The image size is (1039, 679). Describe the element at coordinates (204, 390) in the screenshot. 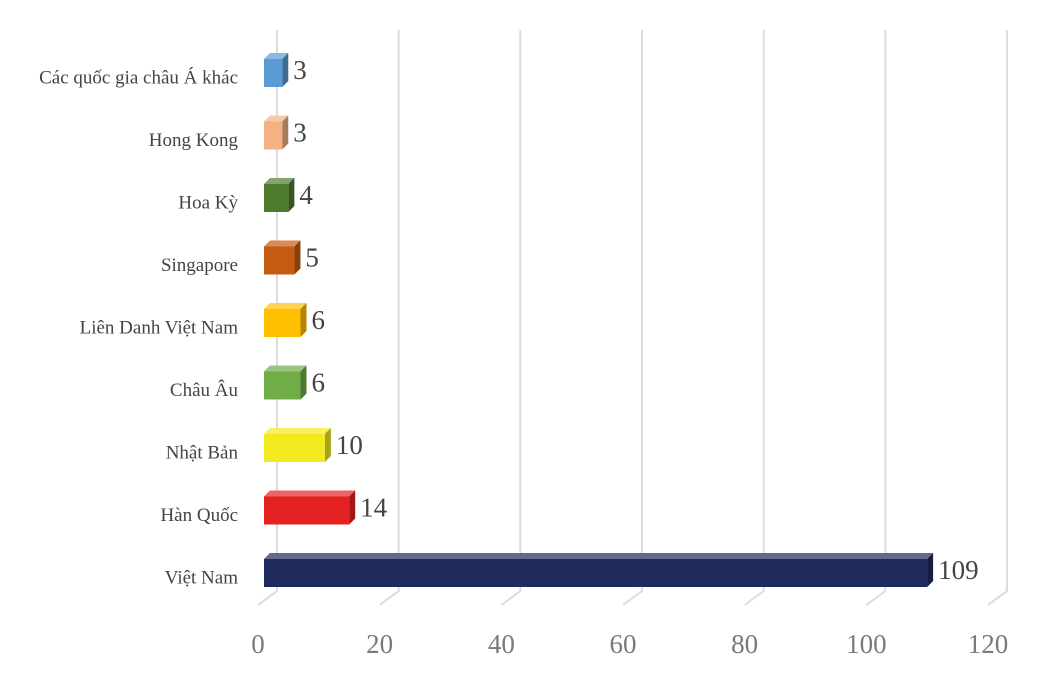

I see `y-tick-label: Châu Âu` at that location.